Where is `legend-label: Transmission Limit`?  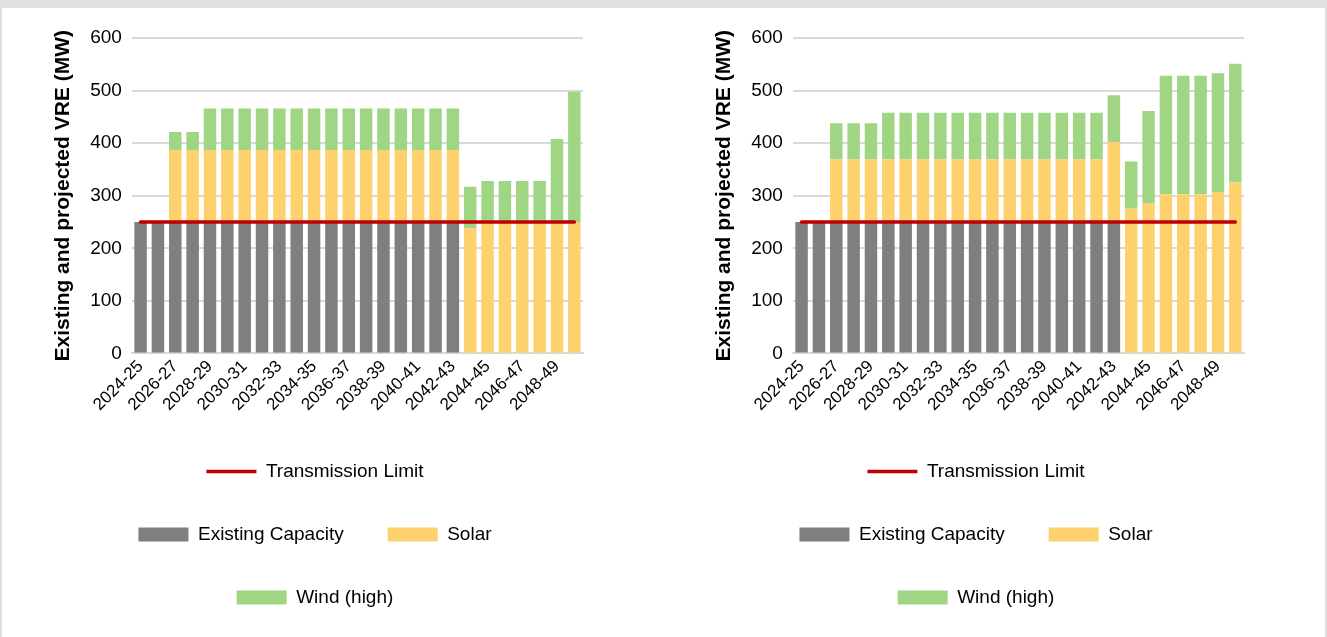
legend-label: Transmission Limit is located at coordinates (345, 470).